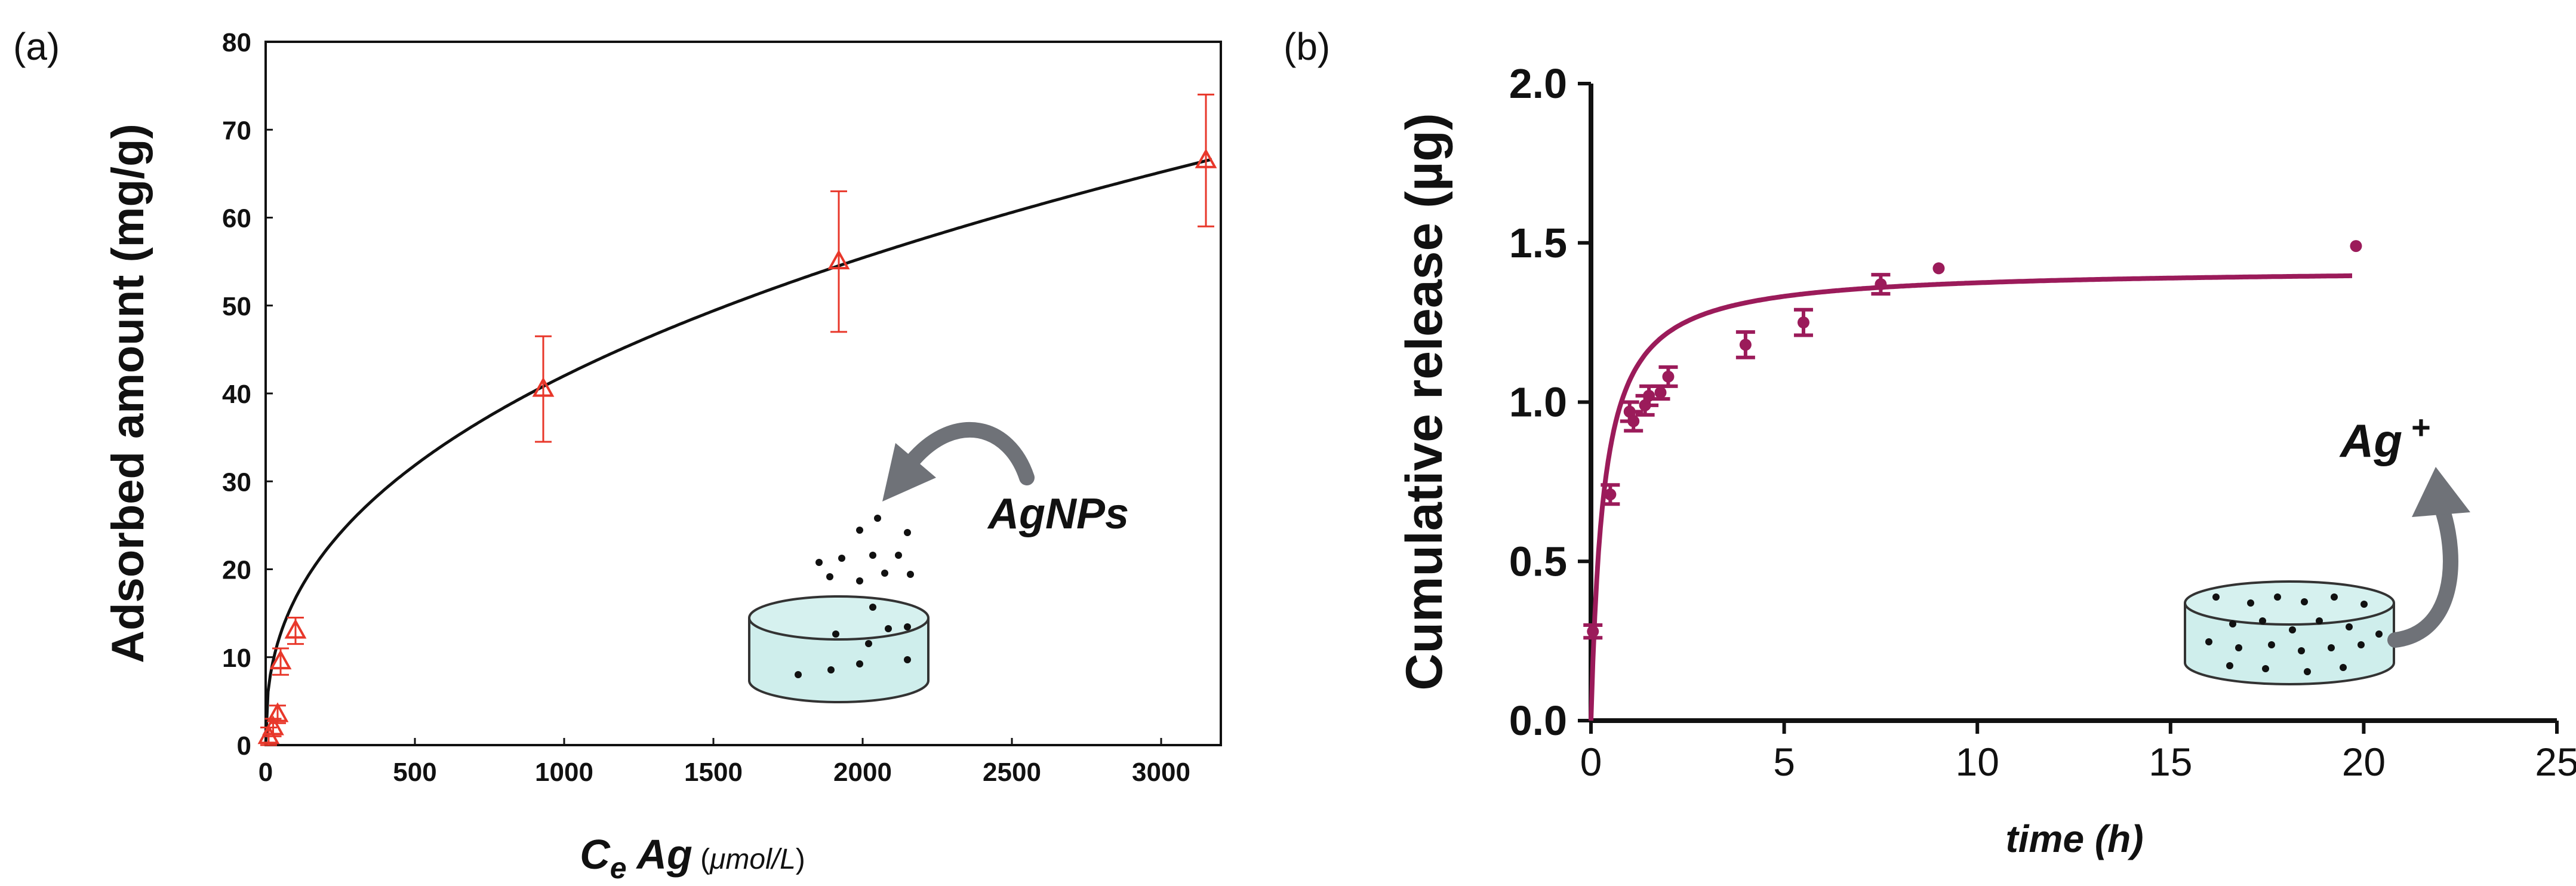  What do you see at coordinates (36, 47) in the screenshot?
I see `panel-a-label: (a)` at bounding box center [36, 47].